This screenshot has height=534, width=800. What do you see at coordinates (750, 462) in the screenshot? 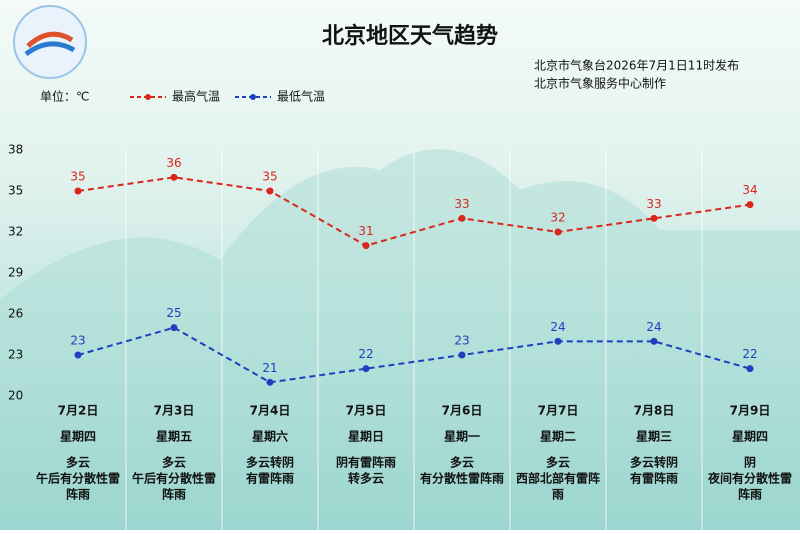
I see `weather: 阴` at bounding box center [750, 462].